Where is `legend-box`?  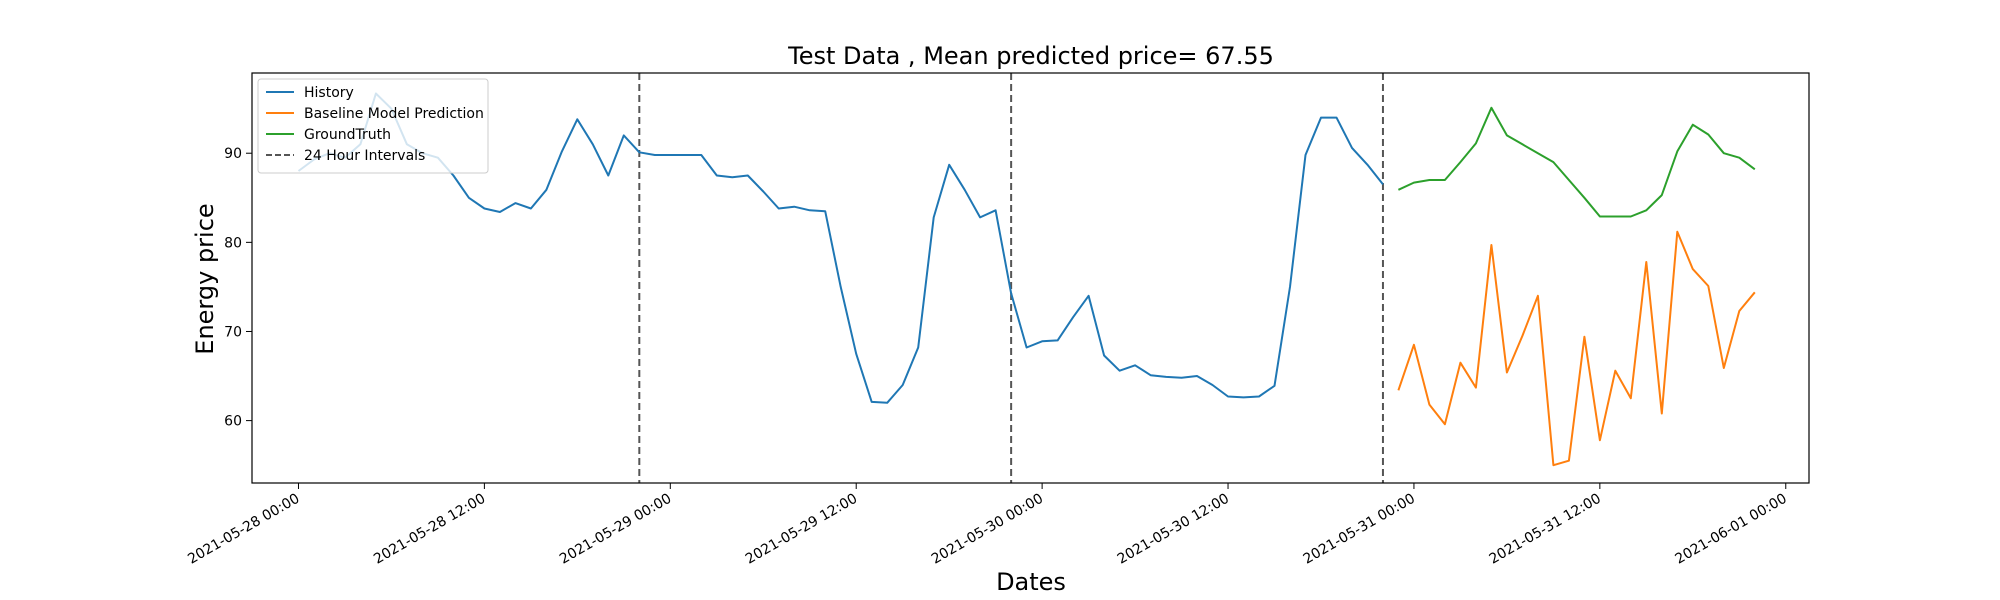 legend-box is located at coordinates (373, 126).